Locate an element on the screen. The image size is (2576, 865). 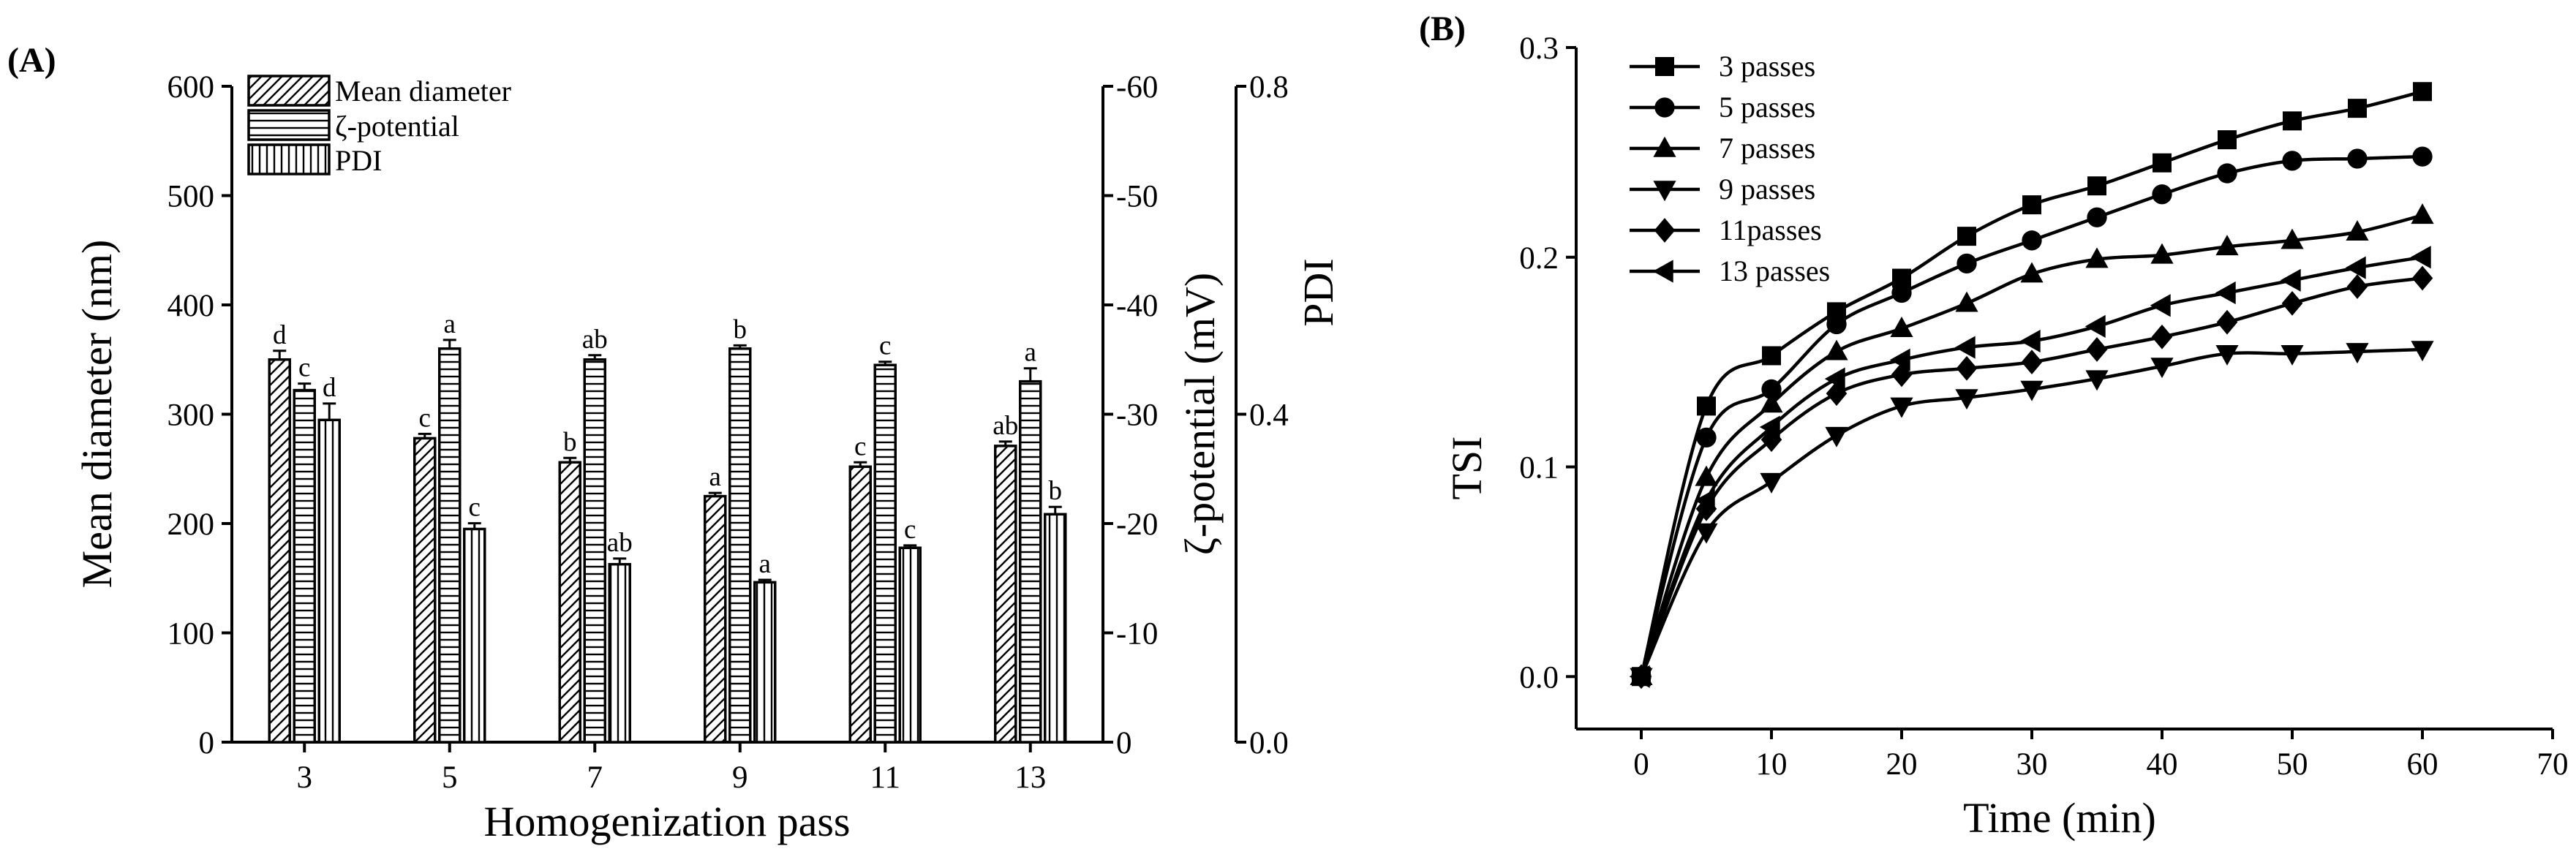
significance-letter-mean-diameter: d is located at coordinates (280, 335).